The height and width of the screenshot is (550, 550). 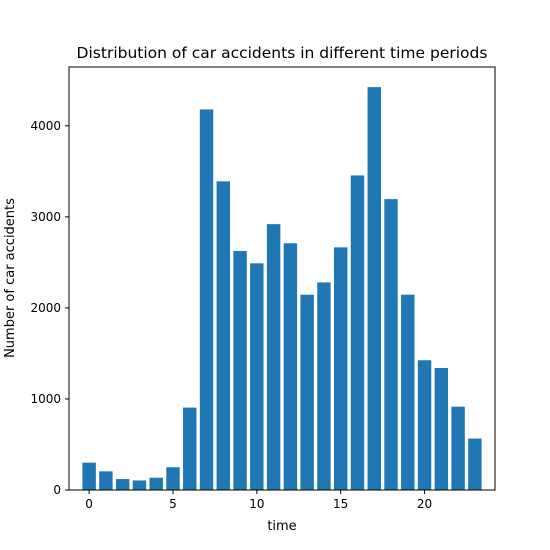 I want to click on y-tick-label: 3000, so click(x=45, y=217).